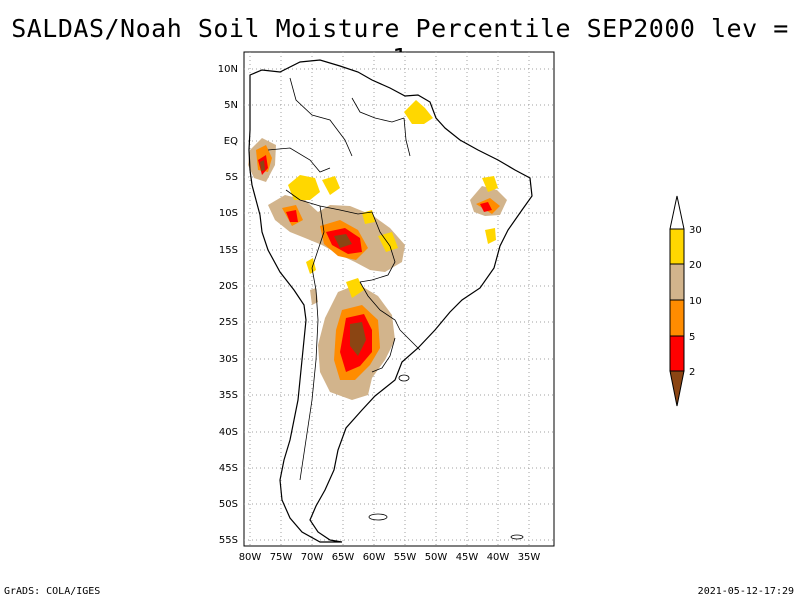 This screenshot has width=800, height=600. I want to click on lon-label: 75W, so click(281, 557).